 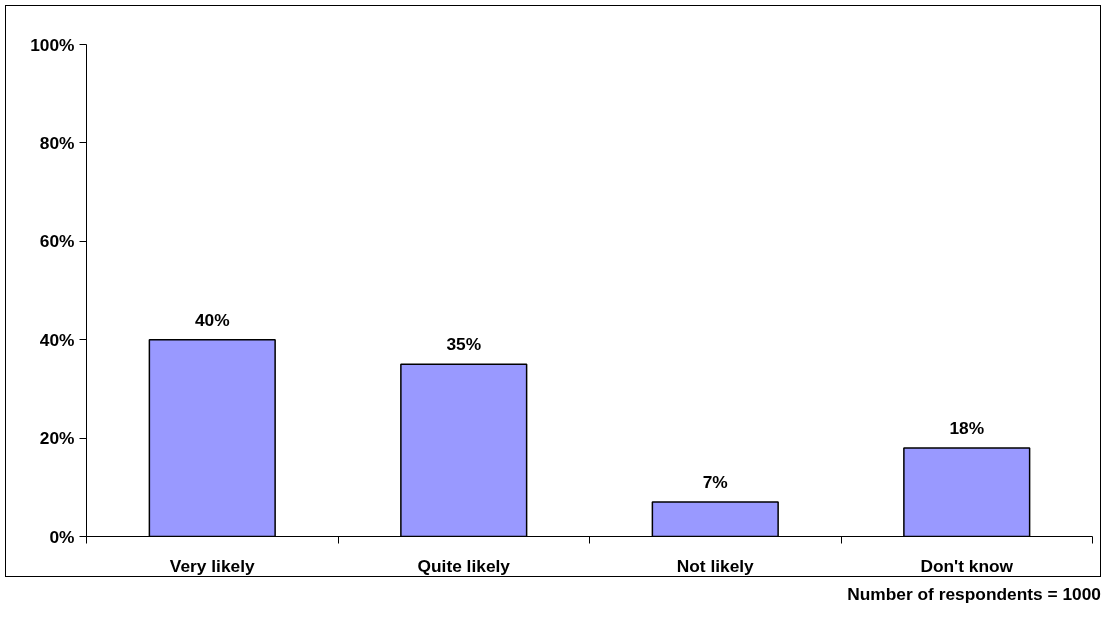 I want to click on y-tick-label: 0%, so click(x=62, y=536).